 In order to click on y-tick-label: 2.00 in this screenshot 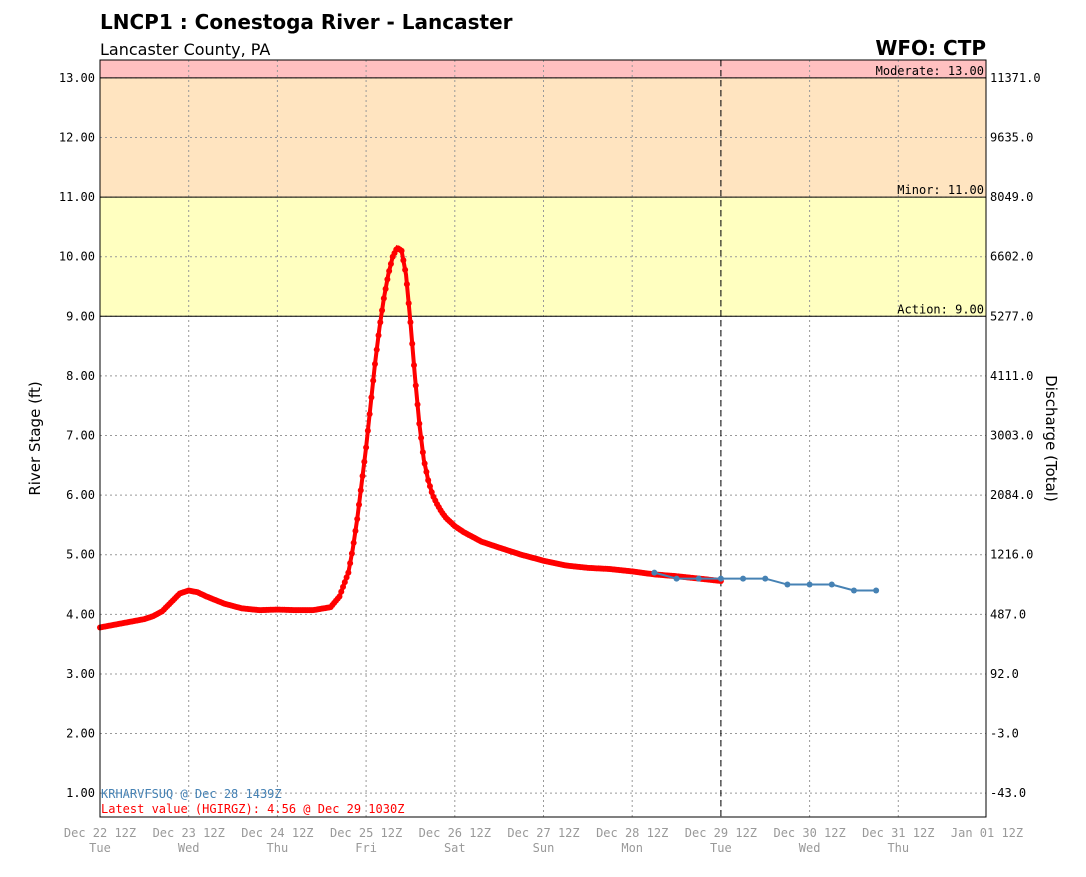, I will do `click(80, 734)`.